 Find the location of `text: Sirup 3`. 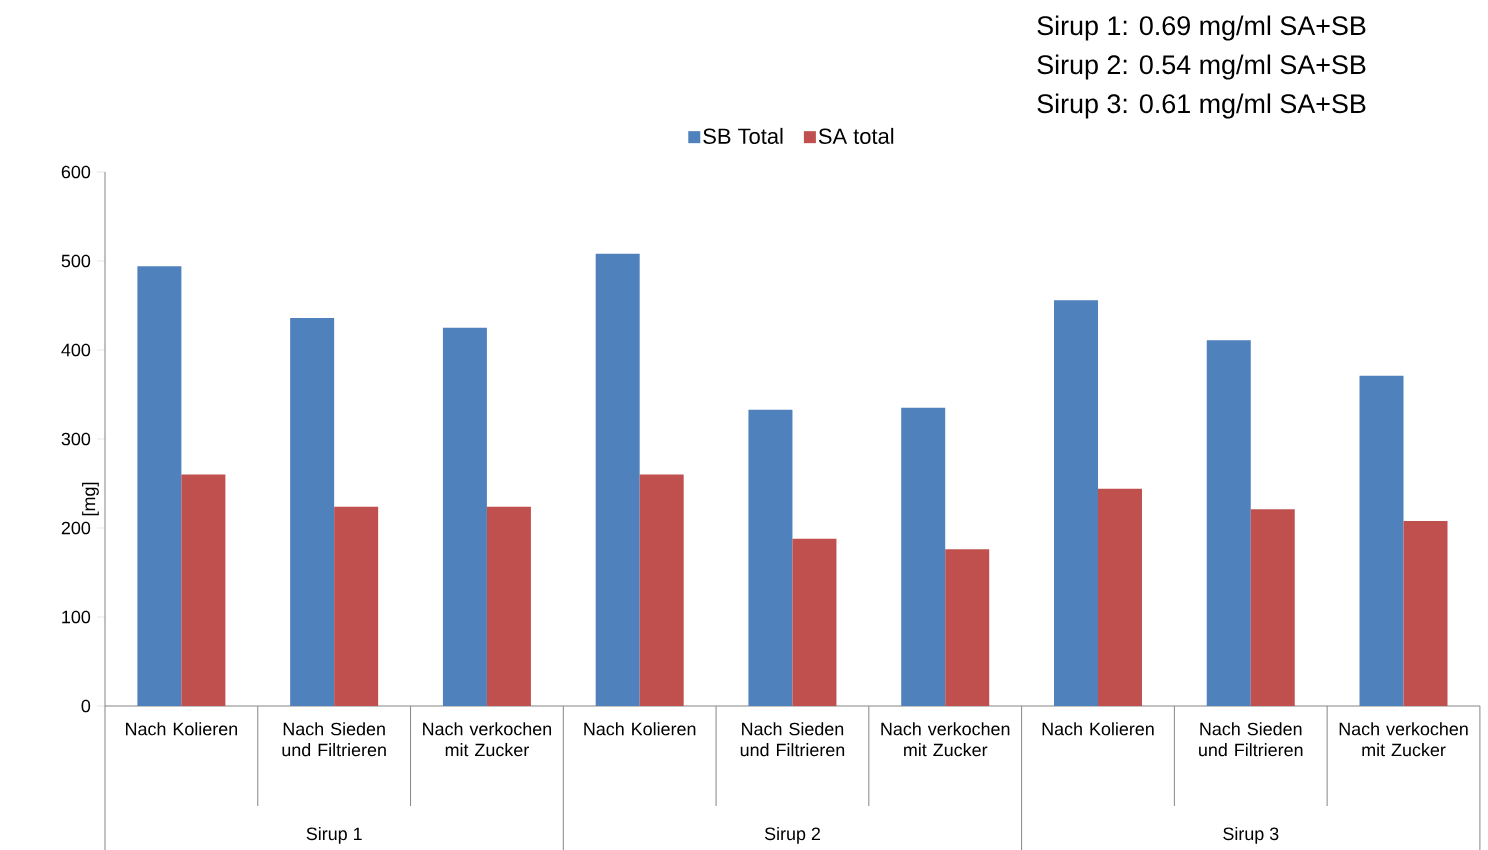

text: Sirup 3 is located at coordinates (1251, 835).